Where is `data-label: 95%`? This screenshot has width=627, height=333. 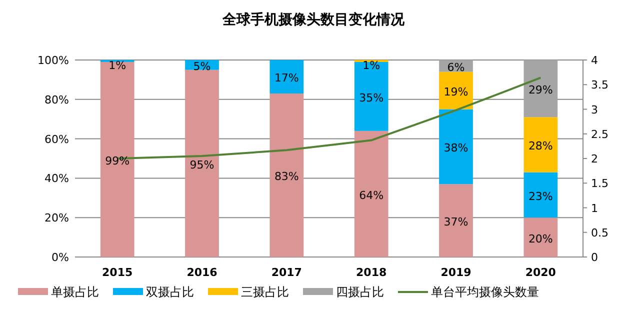 data-label: 95% is located at coordinates (202, 165).